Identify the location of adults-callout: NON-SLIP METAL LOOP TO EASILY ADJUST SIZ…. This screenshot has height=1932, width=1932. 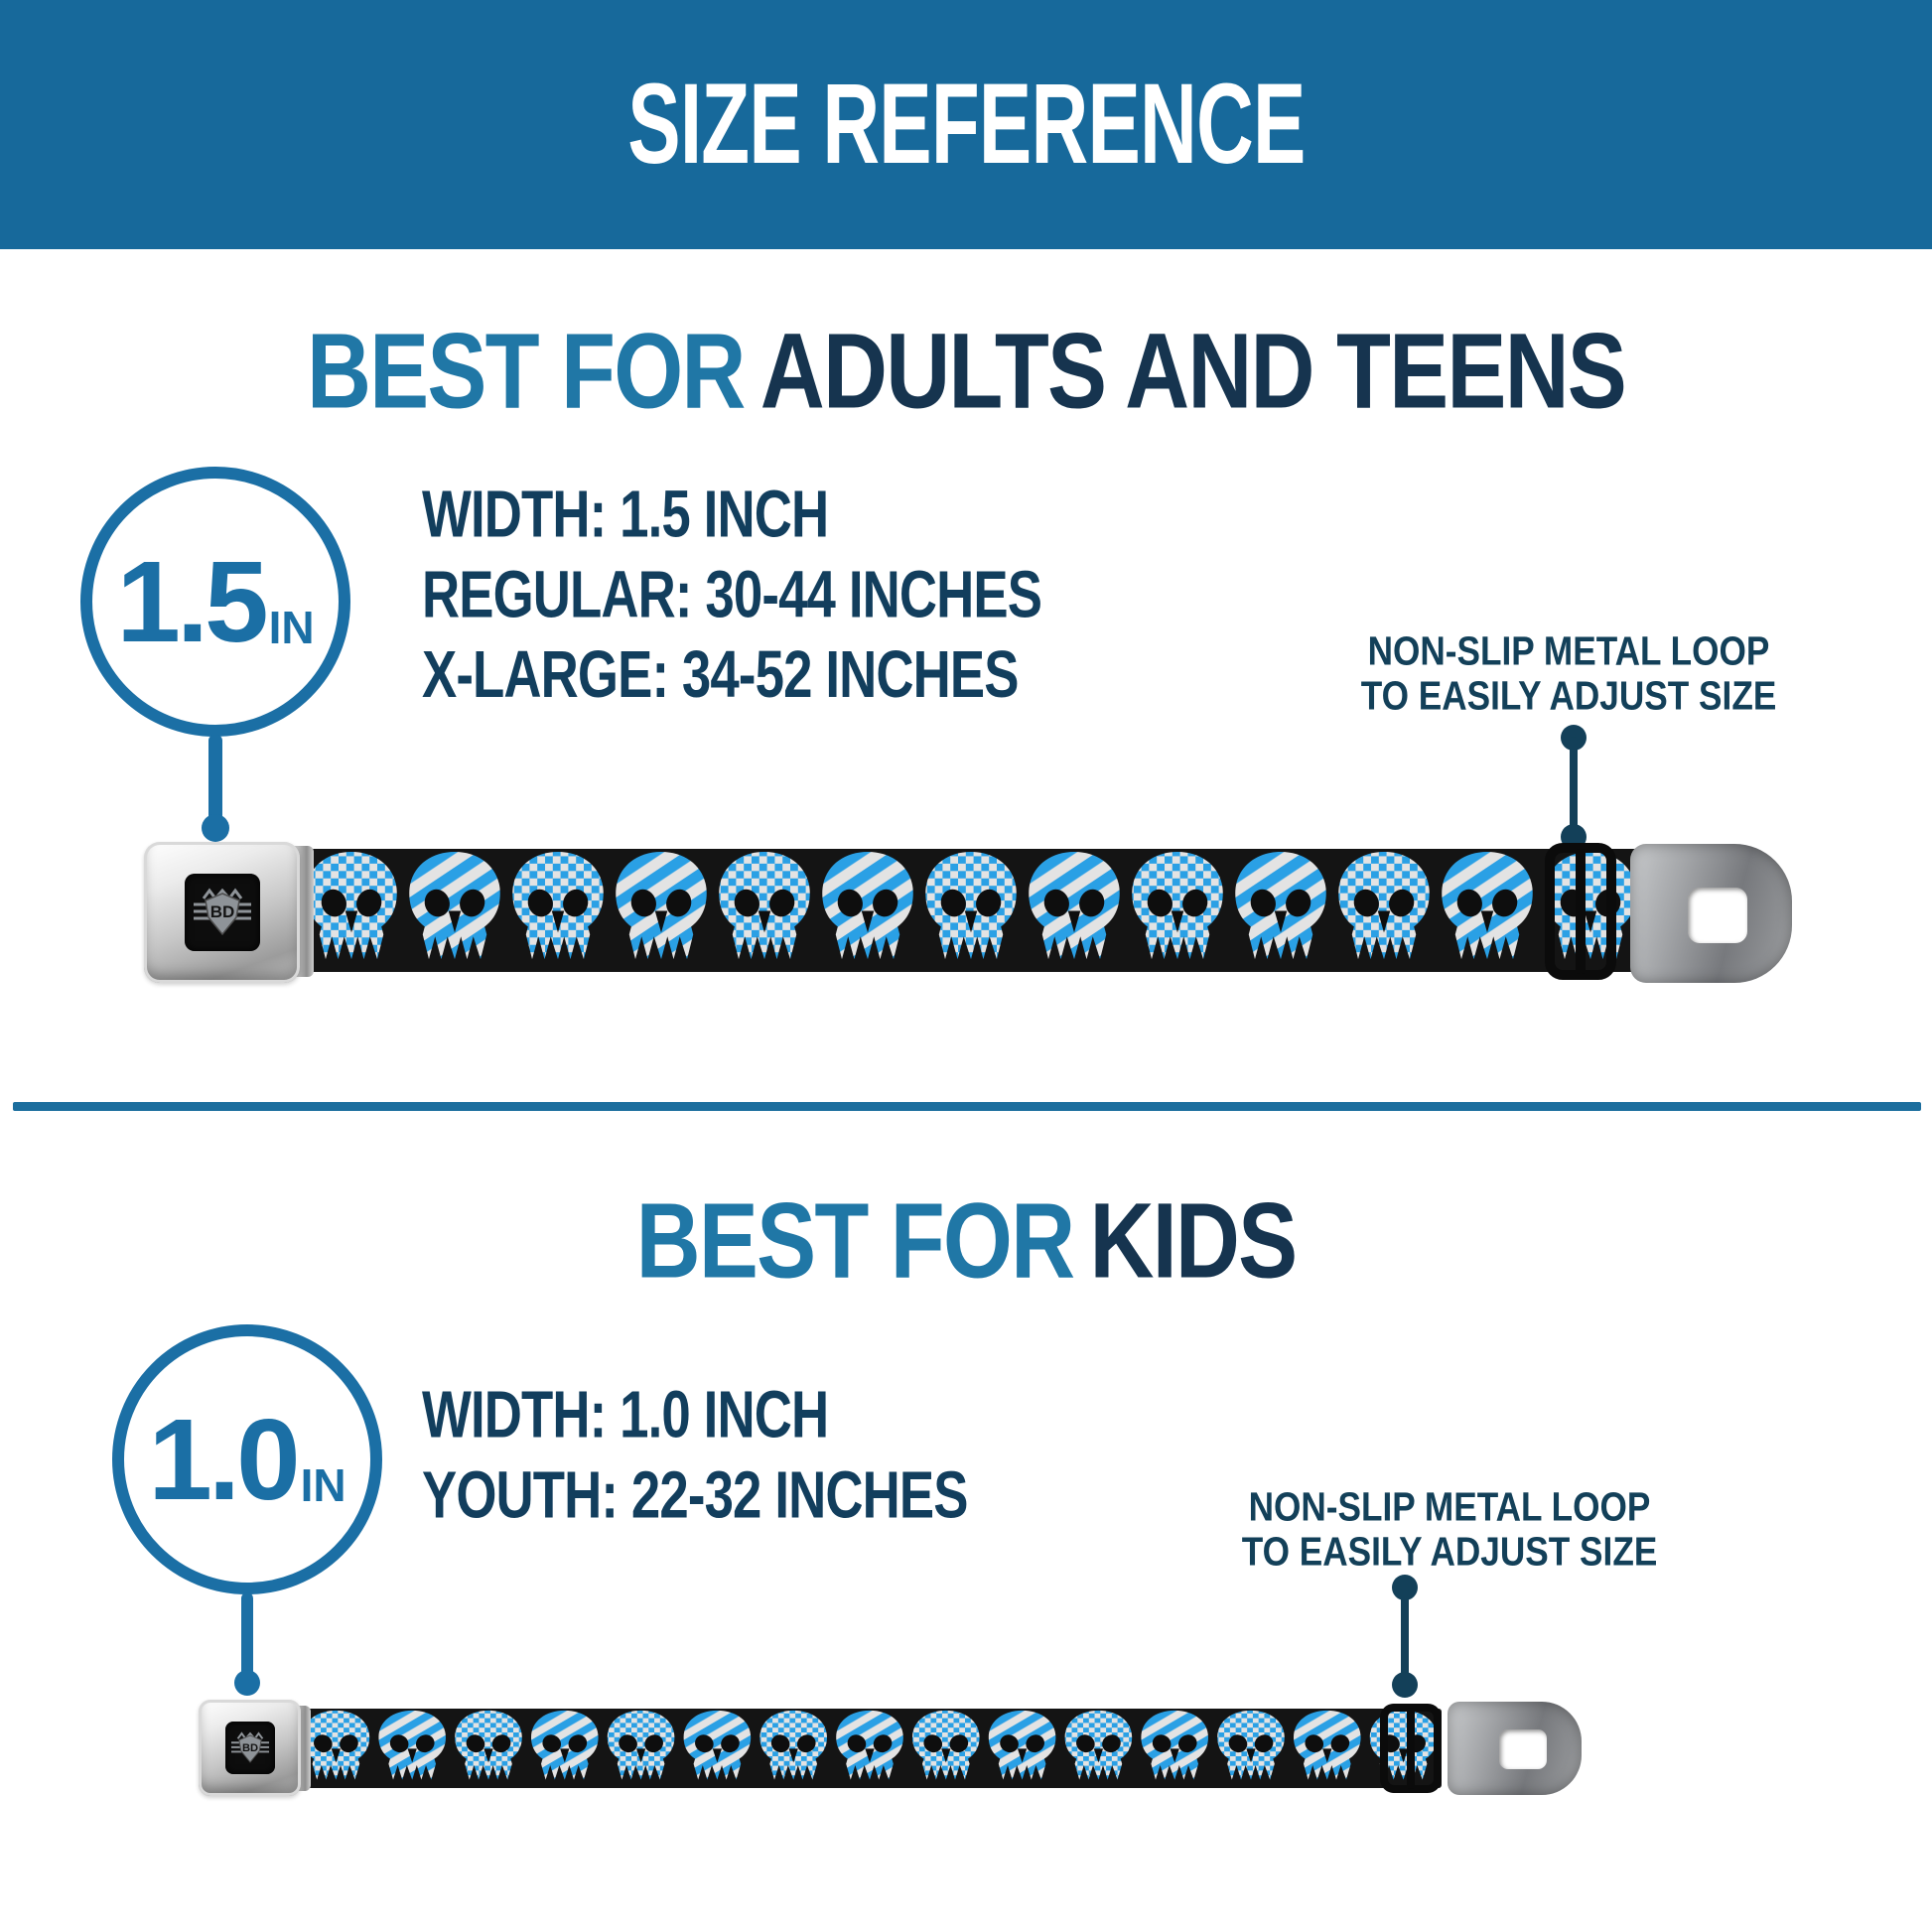
(1568, 674).